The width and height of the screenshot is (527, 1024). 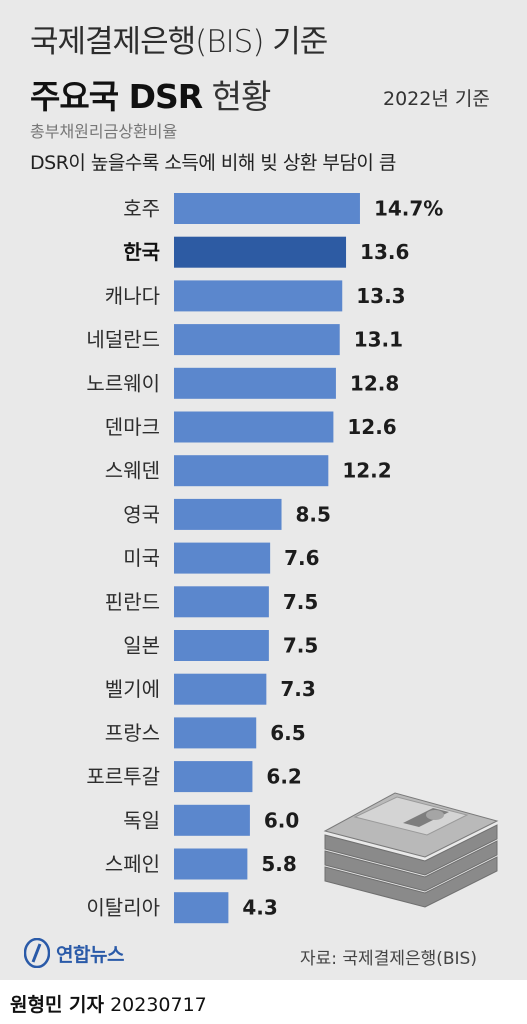 What do you see at coordinates (255, 383) in the screenshot?
I see `bar-노르웨이` at bounding box center [255, 383].